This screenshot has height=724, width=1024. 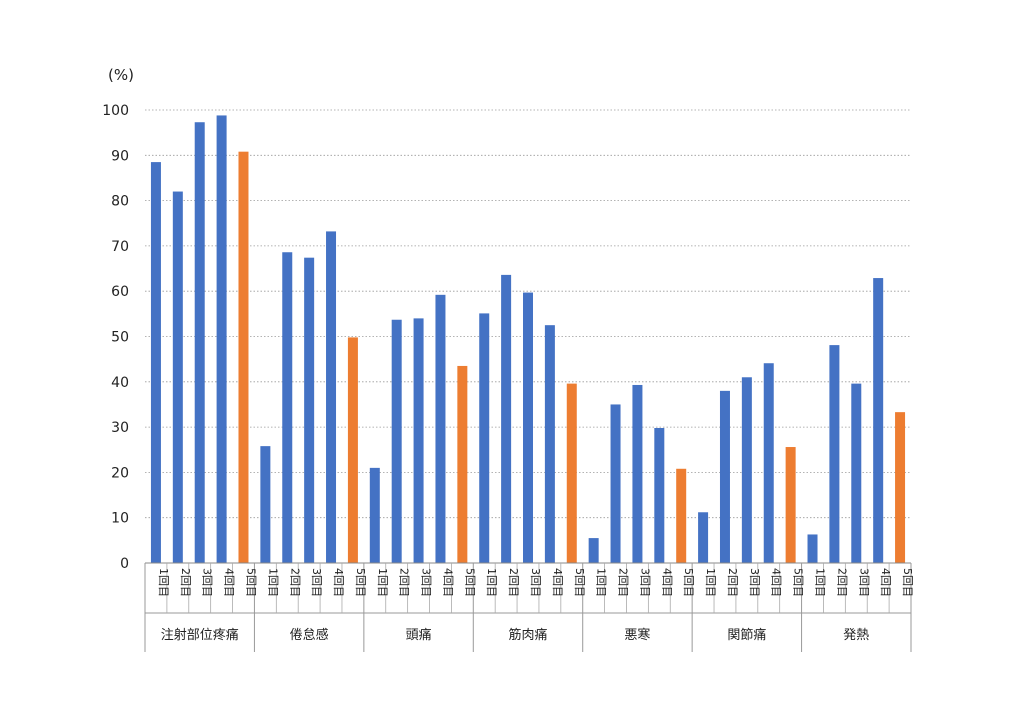 What do you see at coordinates (120, 202) in the screenshot?
I see `y-tick-label: 80` at bounding box center [120, 202].